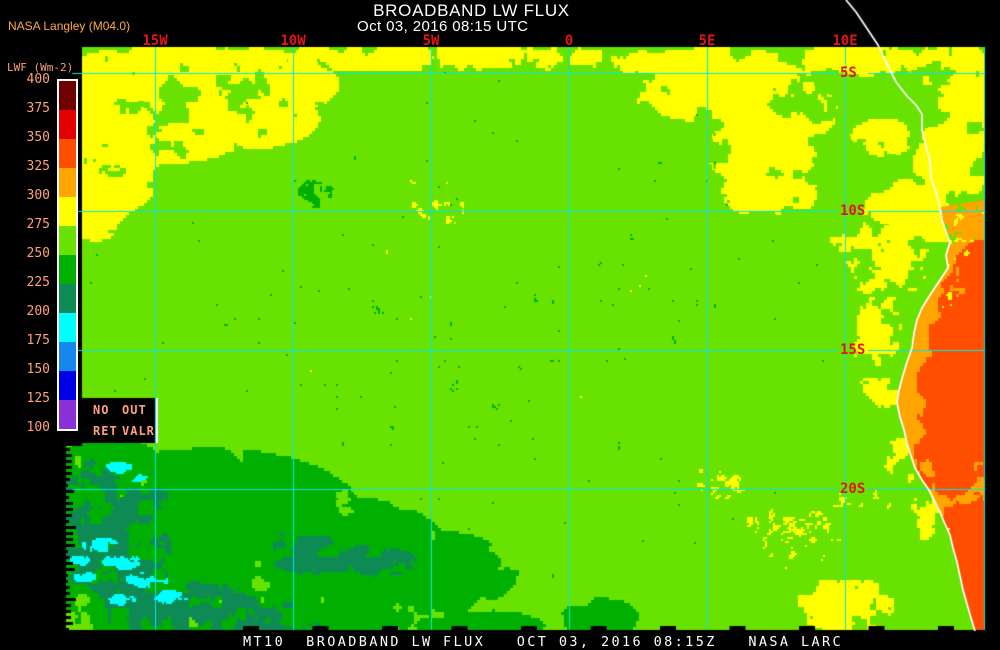 The width and height of the screenshot is (1000, 650). What do you see at coordinates (848, 73) in the screenshot?
I see `lat-label-5S: 5S` at bounding box center [848, 73].